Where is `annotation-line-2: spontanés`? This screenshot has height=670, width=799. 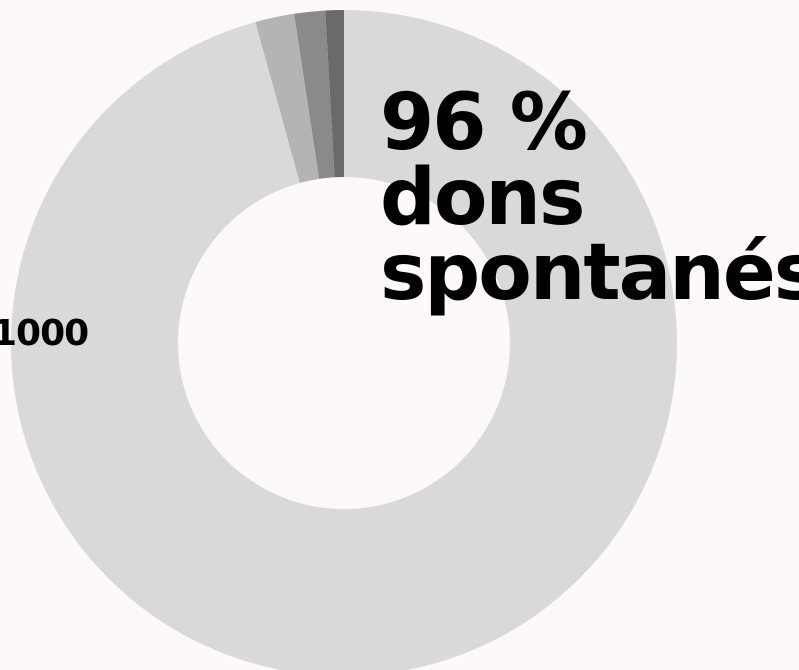 annotation-line-2: spontanés is located at coordinates (589, 273).